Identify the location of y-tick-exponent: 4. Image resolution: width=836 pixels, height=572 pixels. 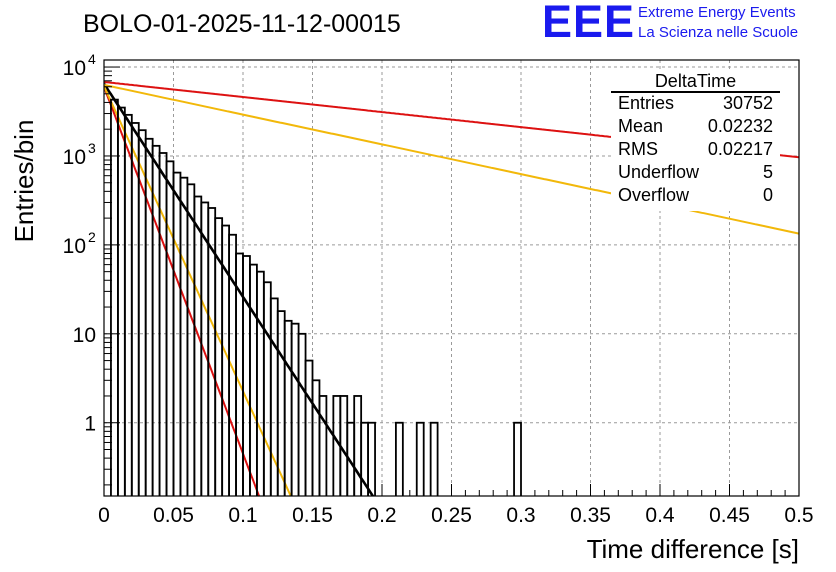
(92, 59).